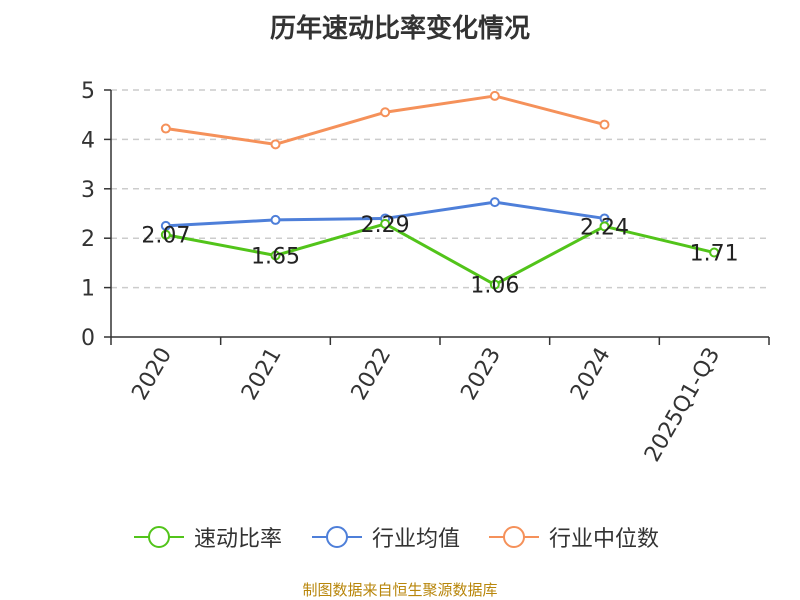  I want to click on data-label: 1.71, so click(714, 254).